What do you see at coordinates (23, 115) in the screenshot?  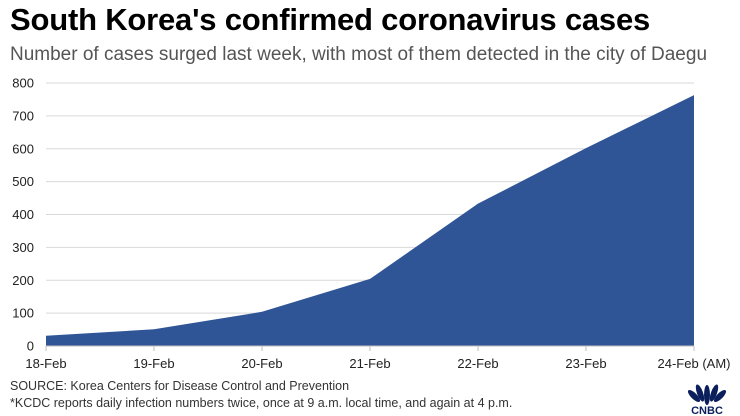 I see `y-tick-label: 700` at bounding box center [23, 115].